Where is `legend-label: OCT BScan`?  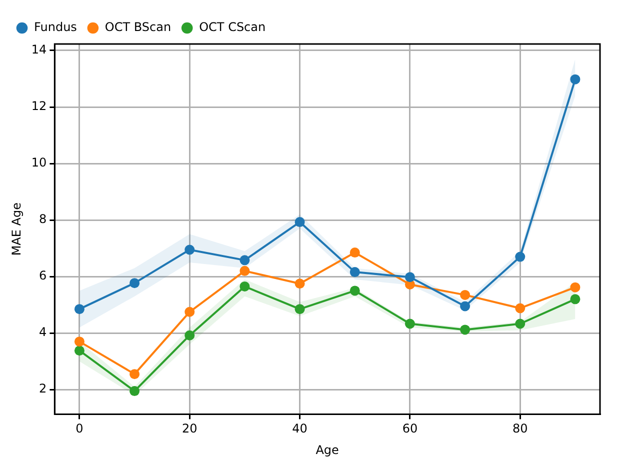
legend-label: OCT BScan is located at coordinates (138, 27).